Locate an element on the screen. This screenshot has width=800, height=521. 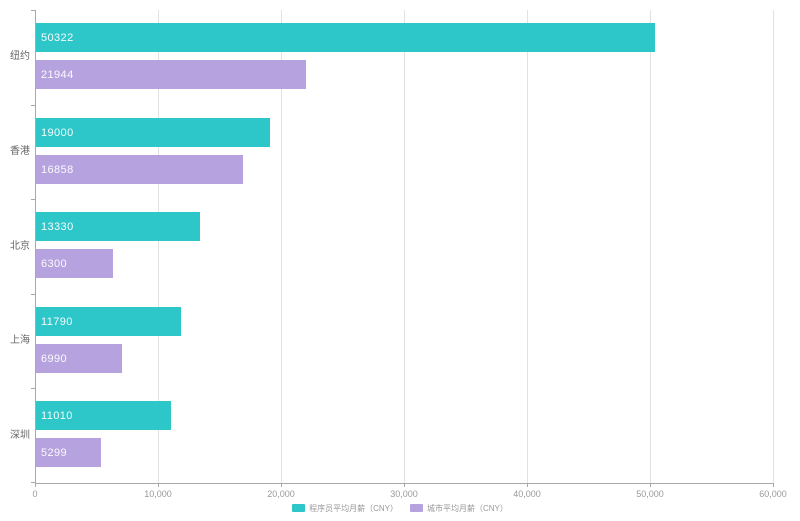
bar-value-label: 21944 is located at coordinates (57, 74).